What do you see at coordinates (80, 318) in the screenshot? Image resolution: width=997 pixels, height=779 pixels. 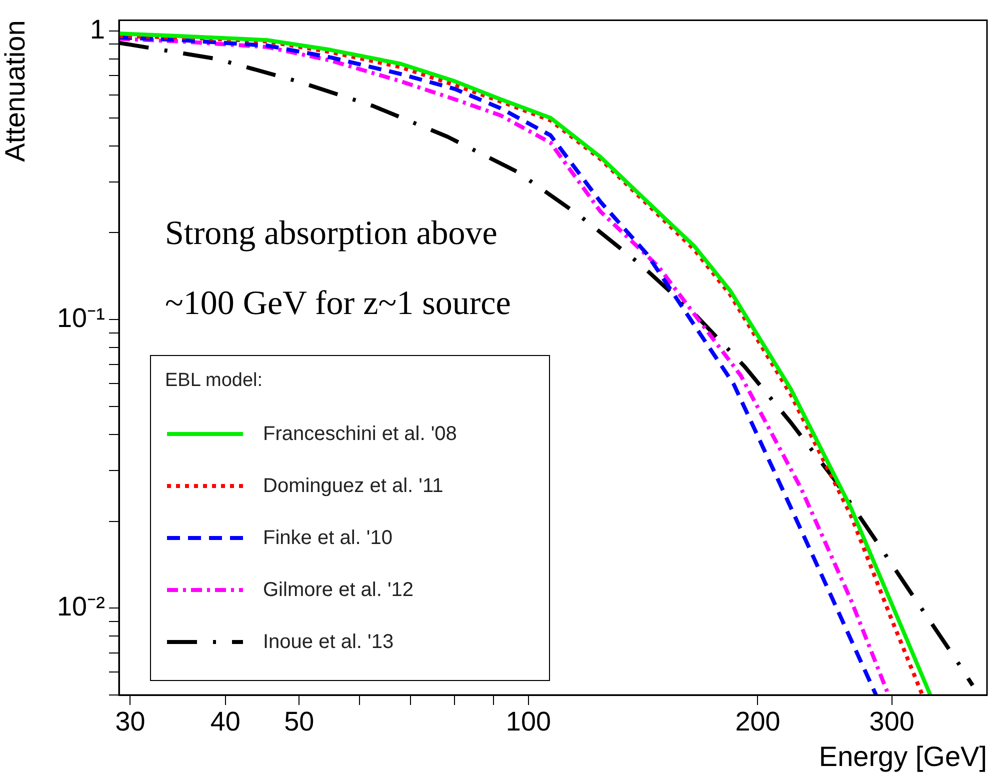 I see `y-tick-label: 10⁻¹` at bounding box center [80, 318].